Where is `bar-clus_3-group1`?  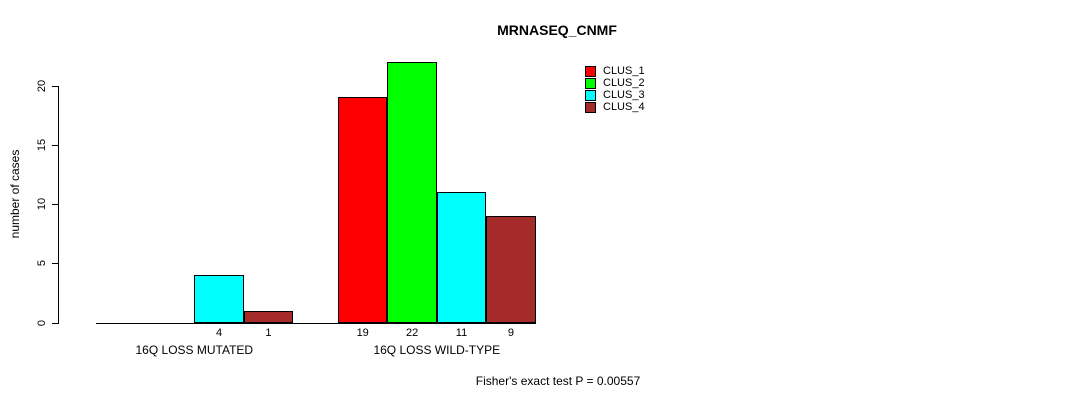 bar-clus_3-group1 is located at coordinates (219, 299).